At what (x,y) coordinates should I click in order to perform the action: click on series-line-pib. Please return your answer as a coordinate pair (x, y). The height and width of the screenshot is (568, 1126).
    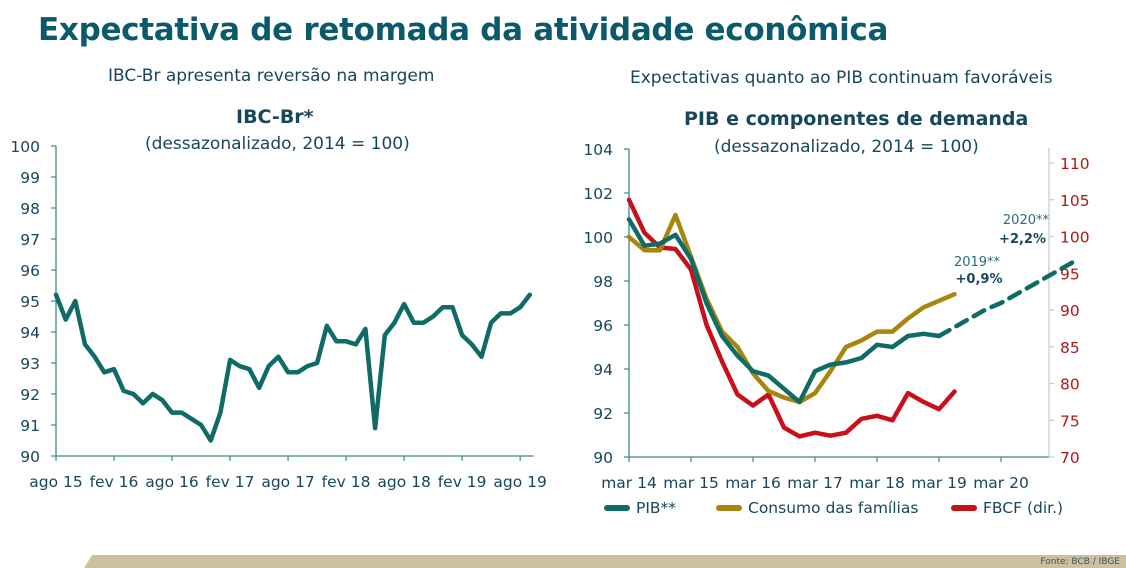
    Looking at the image, I should click on (784, 311).